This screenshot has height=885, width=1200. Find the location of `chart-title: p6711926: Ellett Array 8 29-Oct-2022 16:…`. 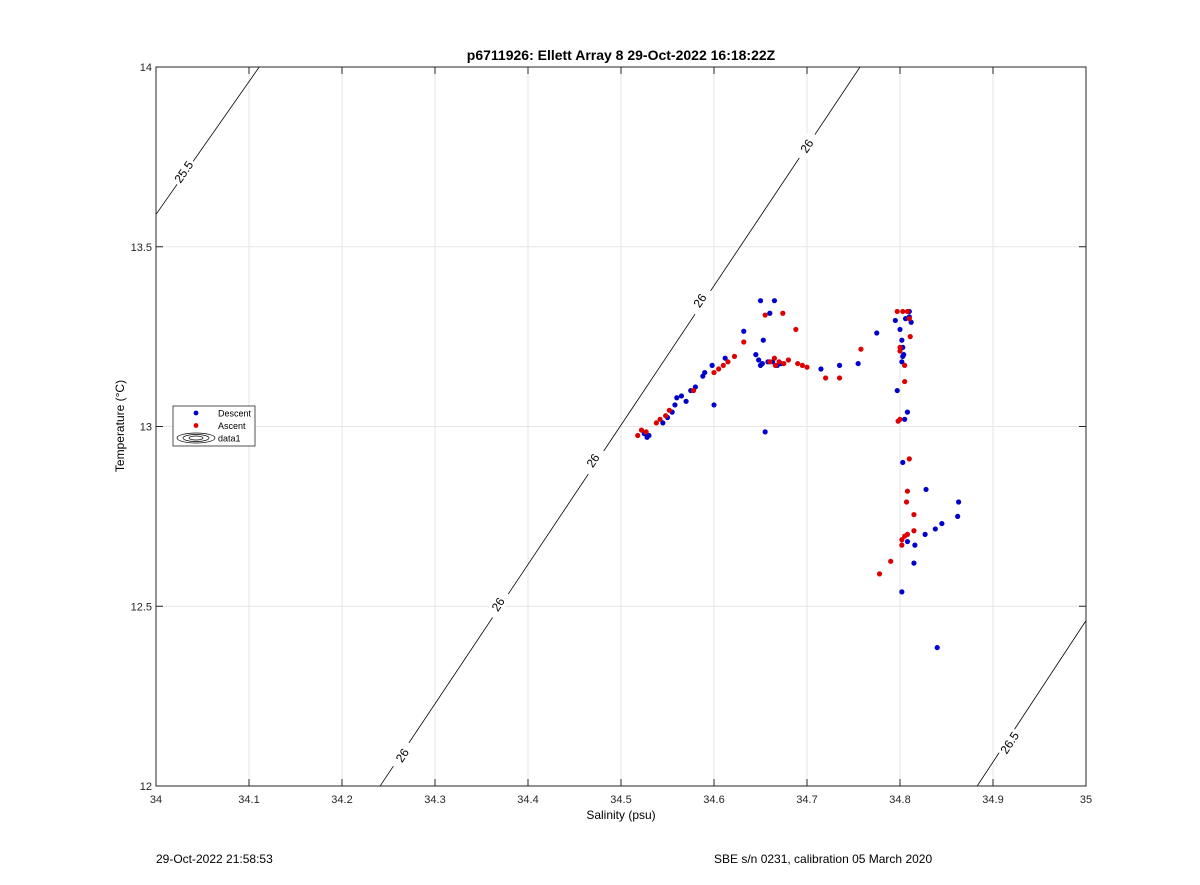

chart-title: p6711926: Ellett Array 8 29-Oct-2022 16:… is located at coordinates (621, 55).